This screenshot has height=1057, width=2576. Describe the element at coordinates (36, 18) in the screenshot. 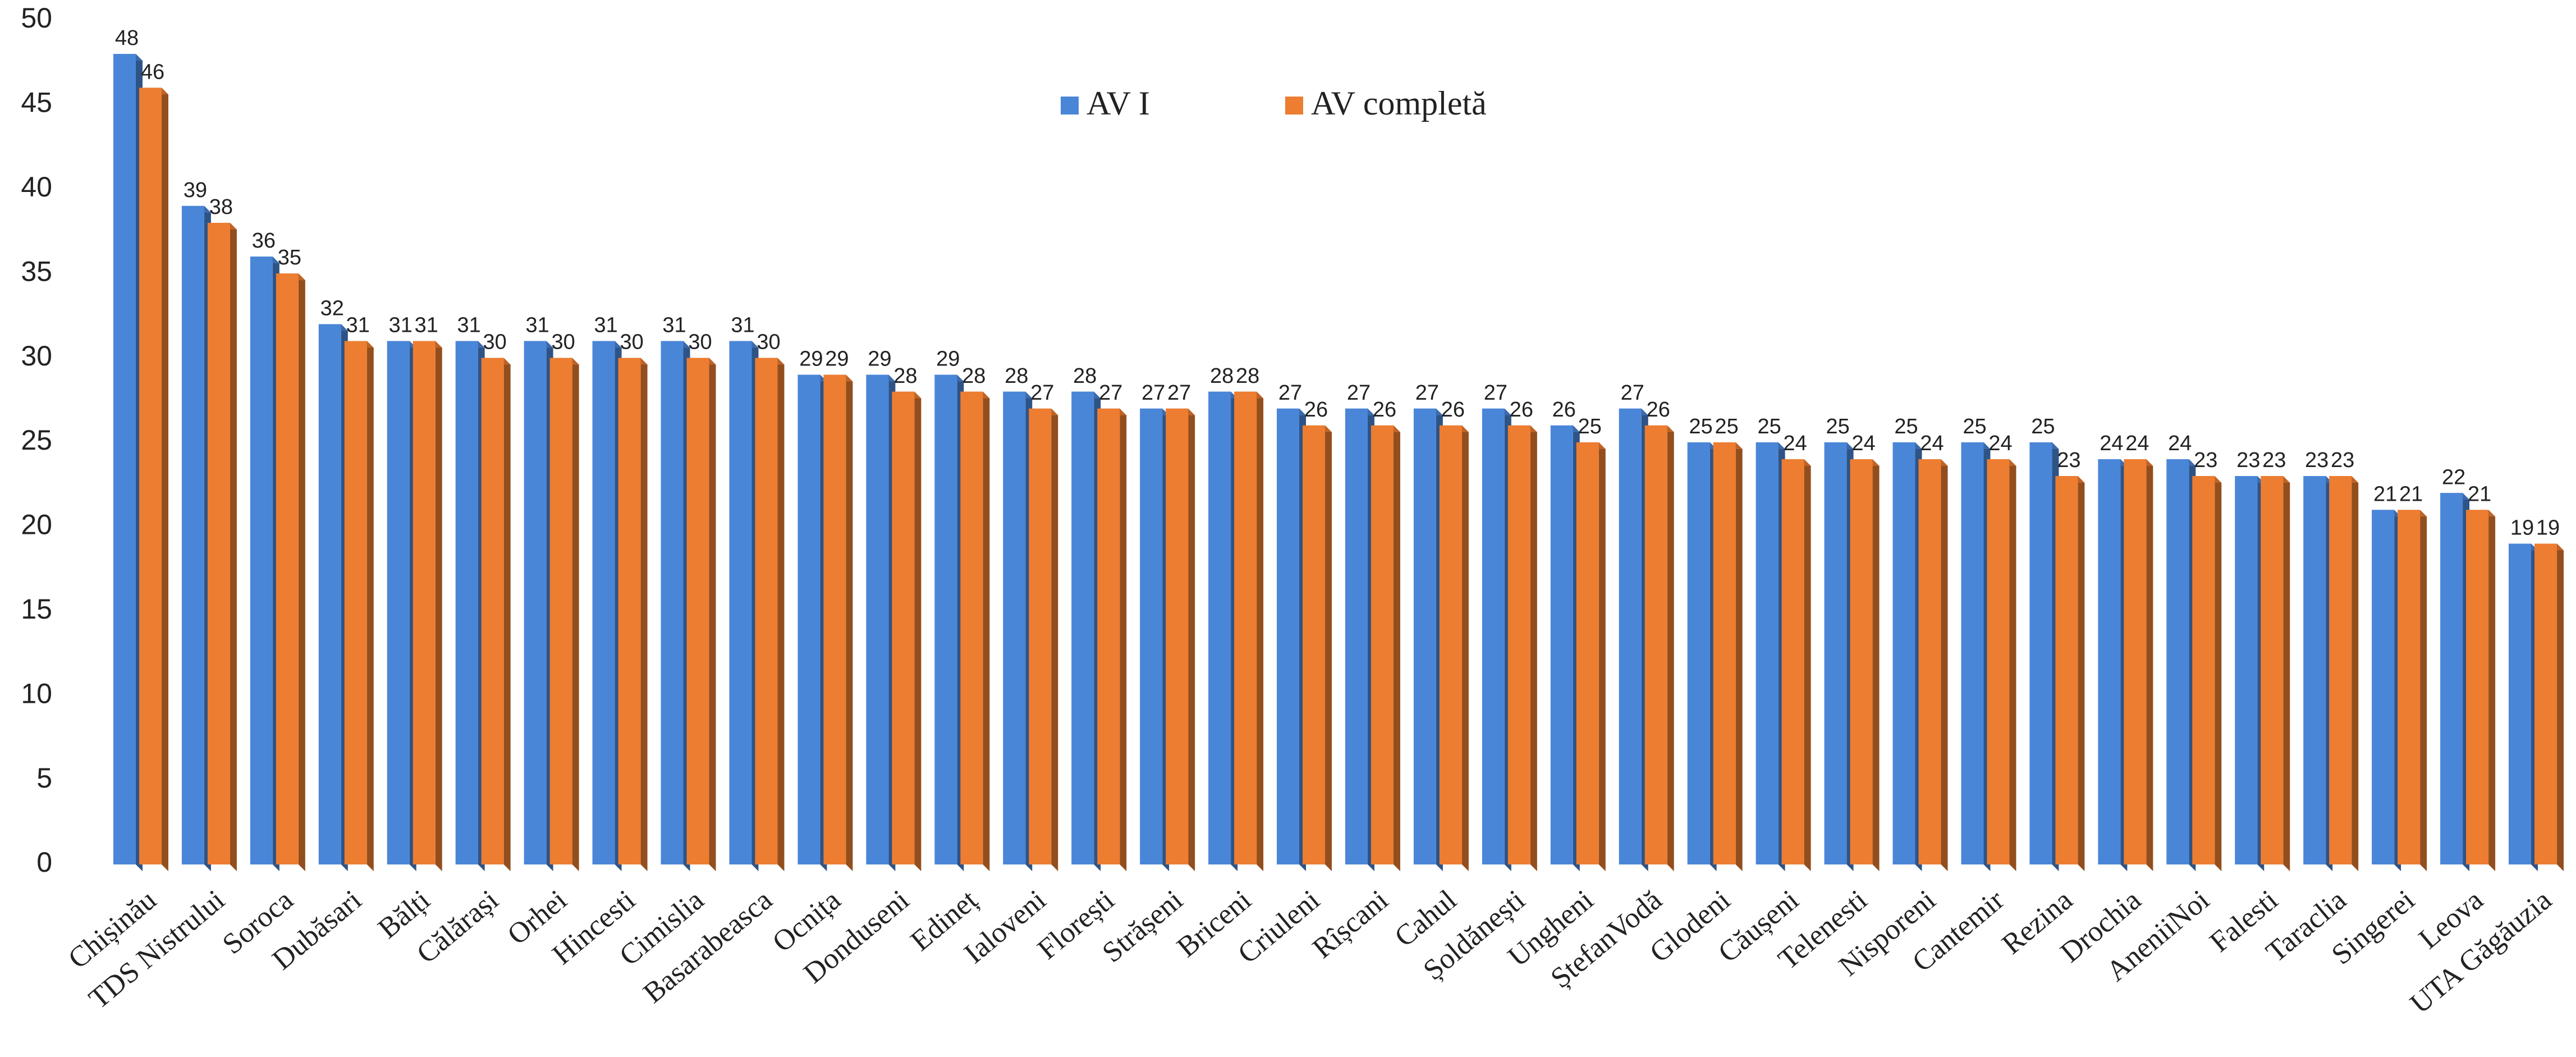

I see `y-tick-label: 50` at that location.